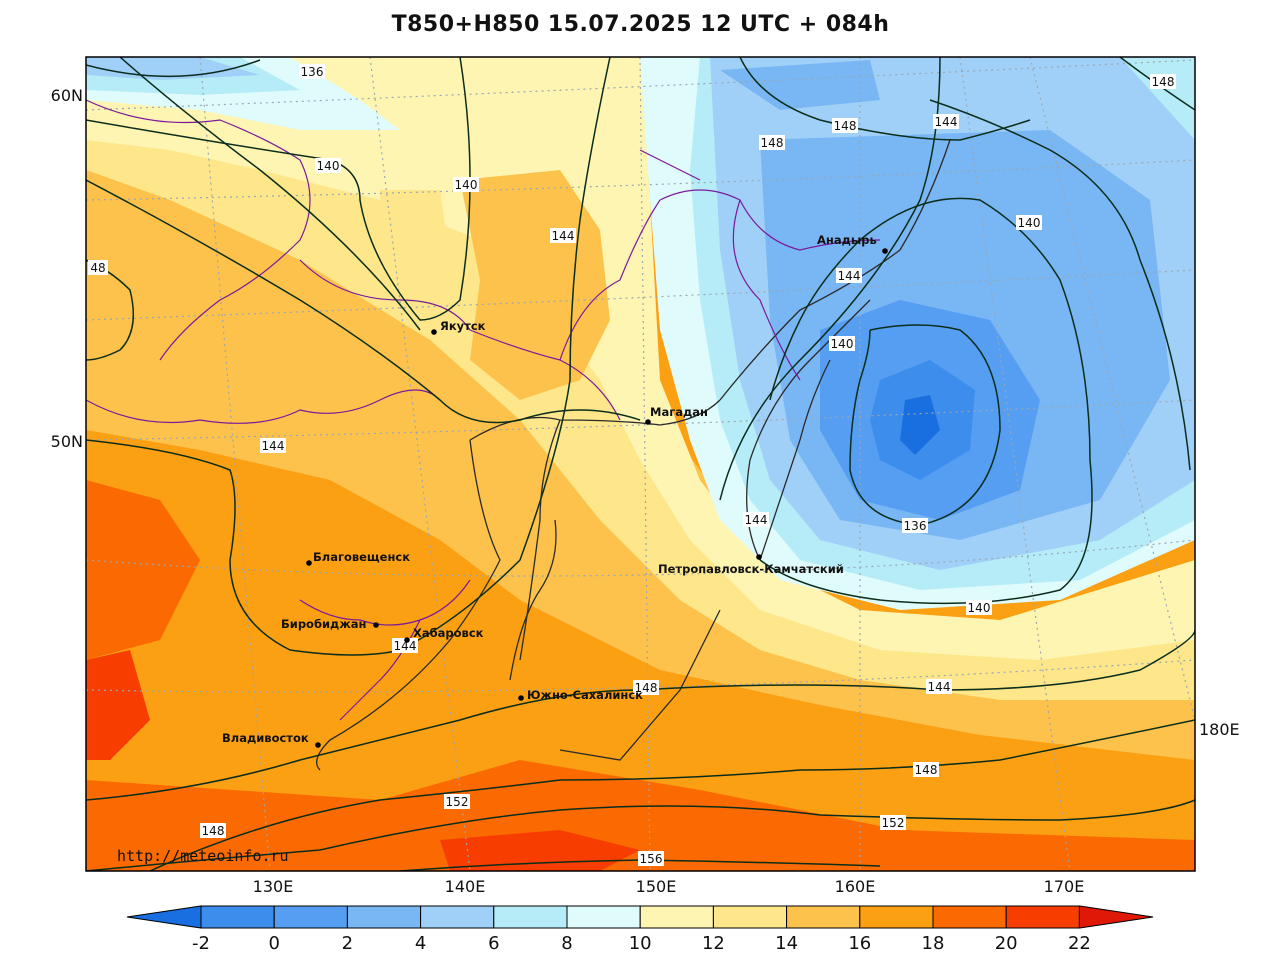 The image size is (1281, 963). What do you see at coordinates (751, 569) in the screenshot?
I see `city-label-petropavlovsk: Петропавловск-Камчатский` at bounding box center [751, 569].